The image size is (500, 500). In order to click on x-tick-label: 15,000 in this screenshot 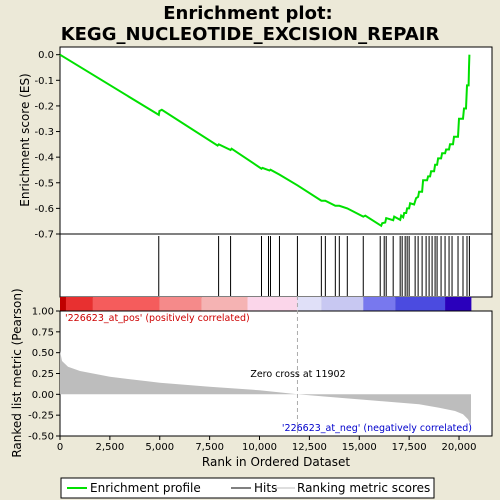, I will do `click(359, 447)`.